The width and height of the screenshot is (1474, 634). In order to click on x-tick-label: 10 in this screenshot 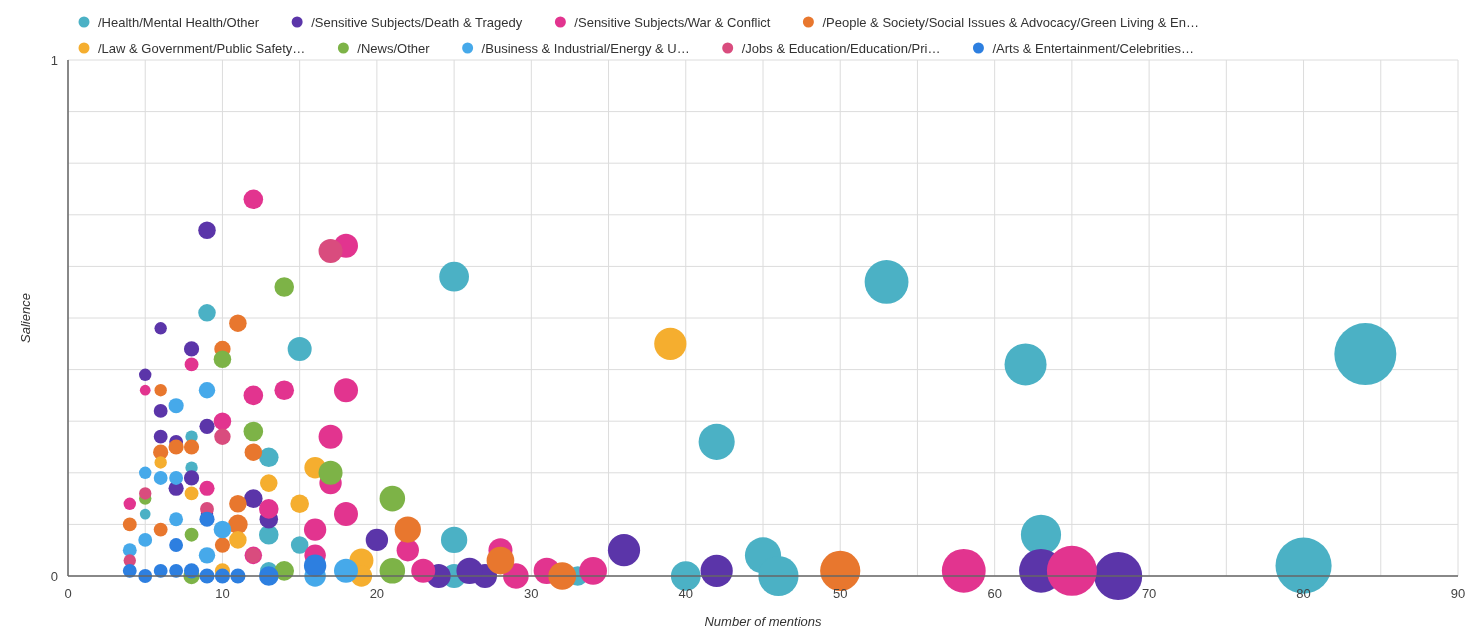, I will do `click(222, 593)`.